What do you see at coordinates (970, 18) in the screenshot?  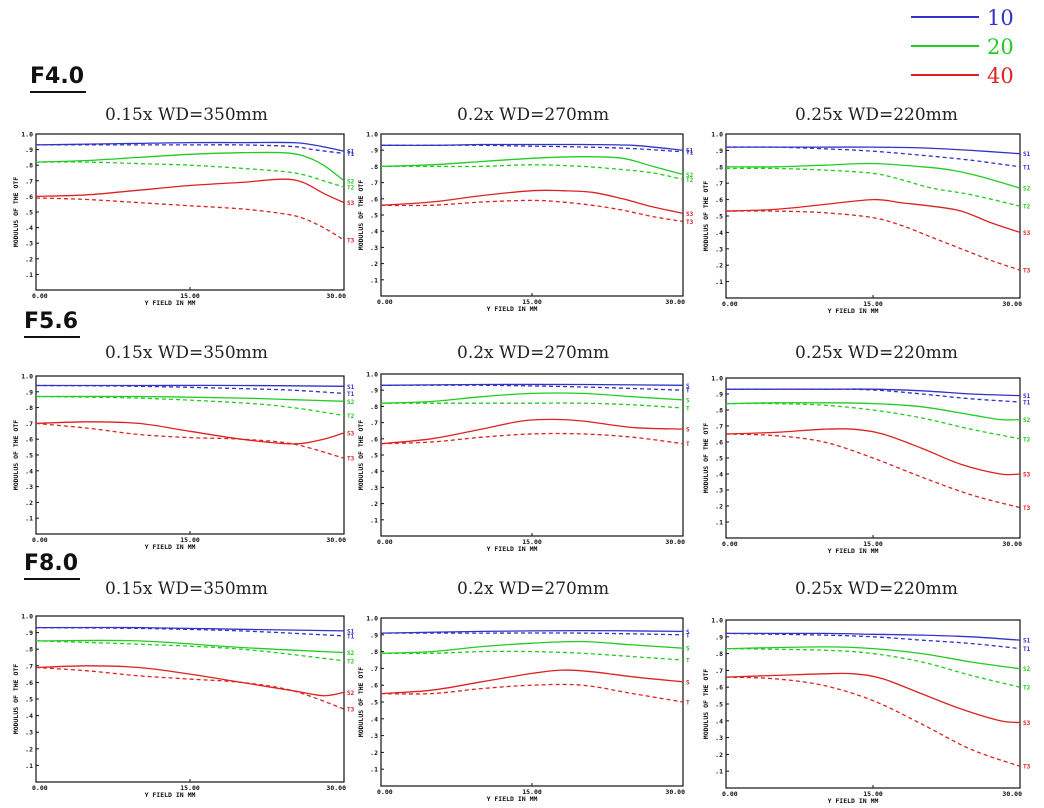 I see `legend-item-10: 10` at bounding box center [970, 18].